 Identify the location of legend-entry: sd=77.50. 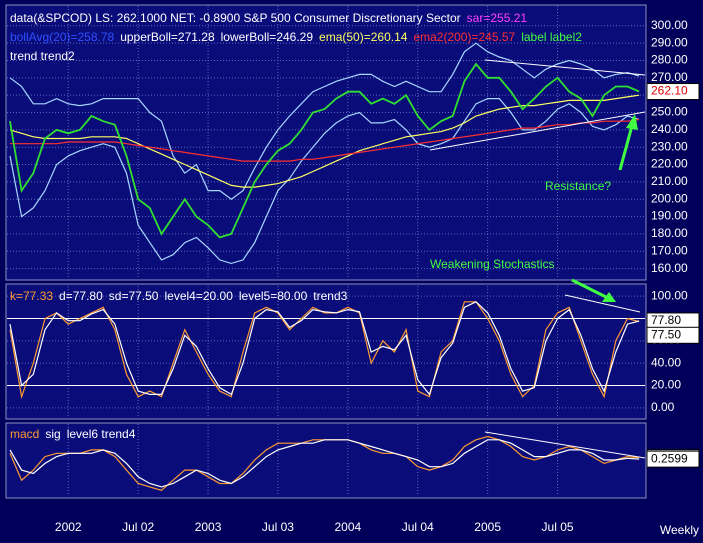
(134, 296).